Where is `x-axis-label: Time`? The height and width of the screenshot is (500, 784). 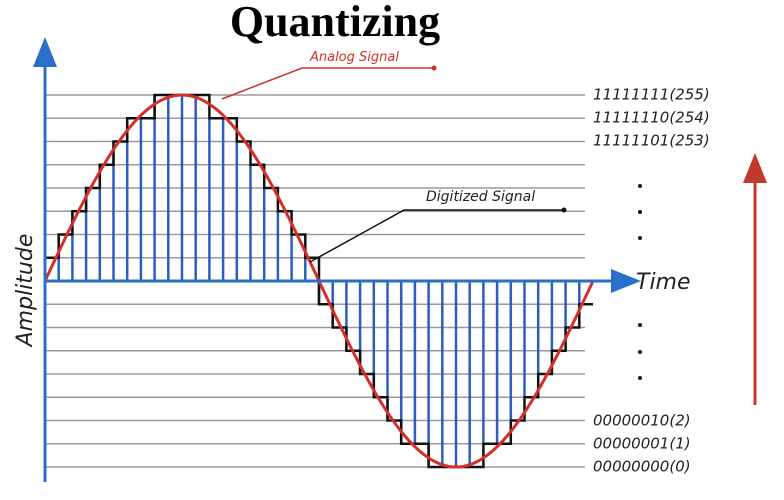
x-axis-label: Time is located at coordinates (663, 282).